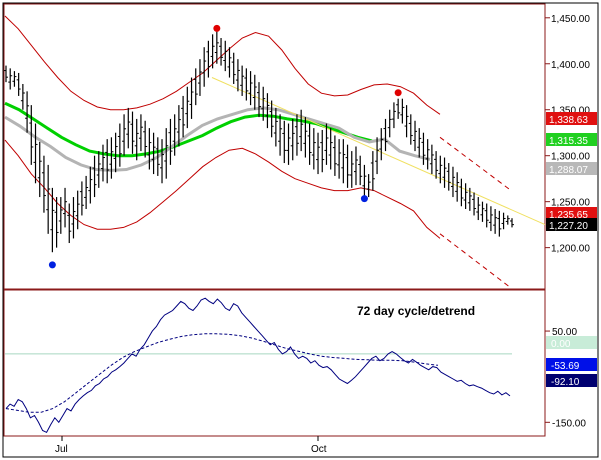 This screenshot has height=460, width=601. What do you see at coordinates (568, 215) in the screenshot?
I see `price-tag-label: 1,235.65` at bounding box center [568, 215].